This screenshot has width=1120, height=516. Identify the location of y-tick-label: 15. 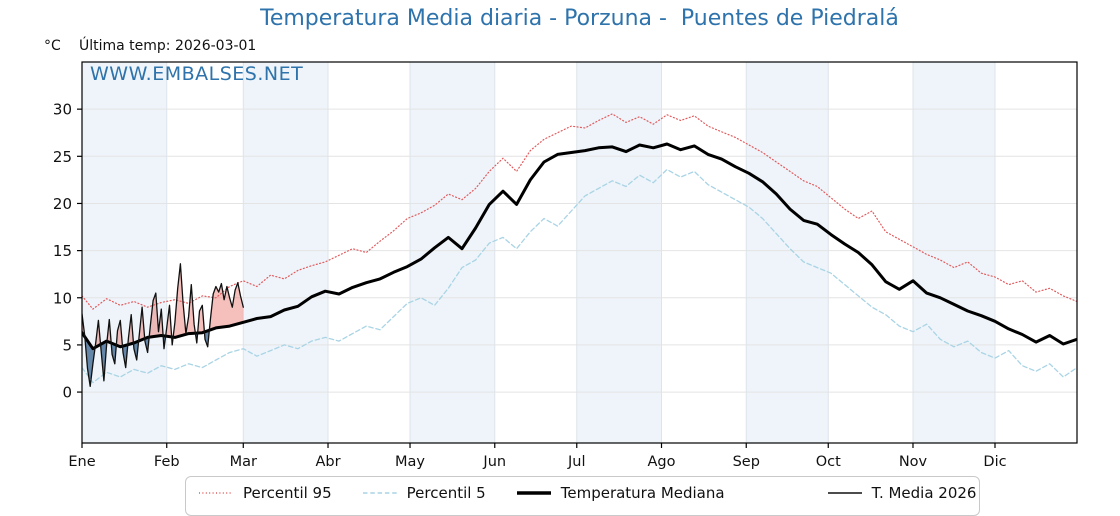
(62, 251).